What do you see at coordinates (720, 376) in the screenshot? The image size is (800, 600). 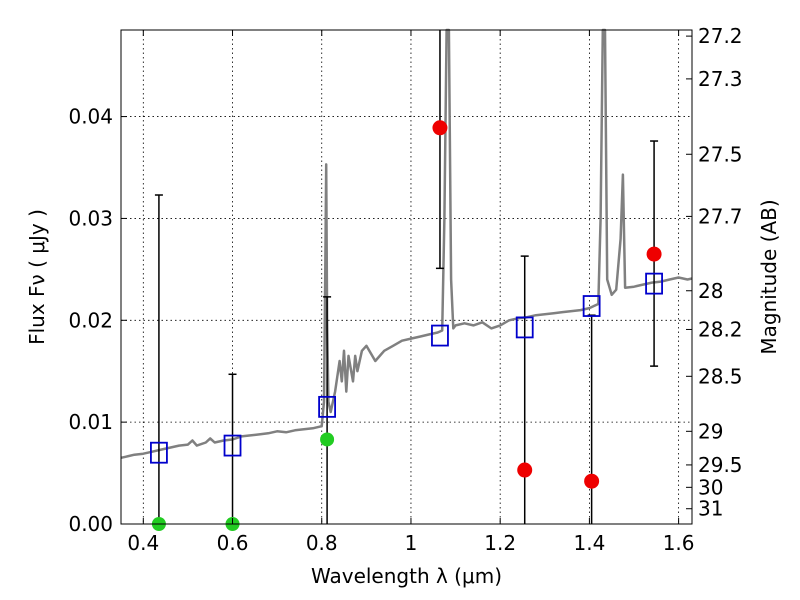 I see `y2-tick-label: 28.5` at bounding box center [720, 376].